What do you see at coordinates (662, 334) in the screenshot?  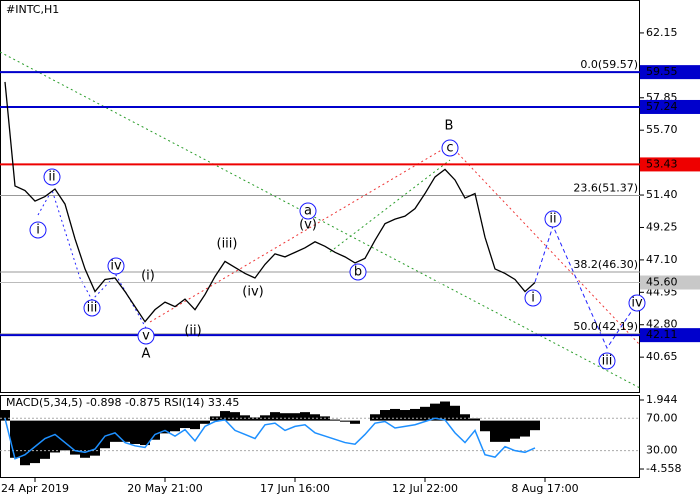 I see `level-label: 42.11` at bounding box center [662, 334].